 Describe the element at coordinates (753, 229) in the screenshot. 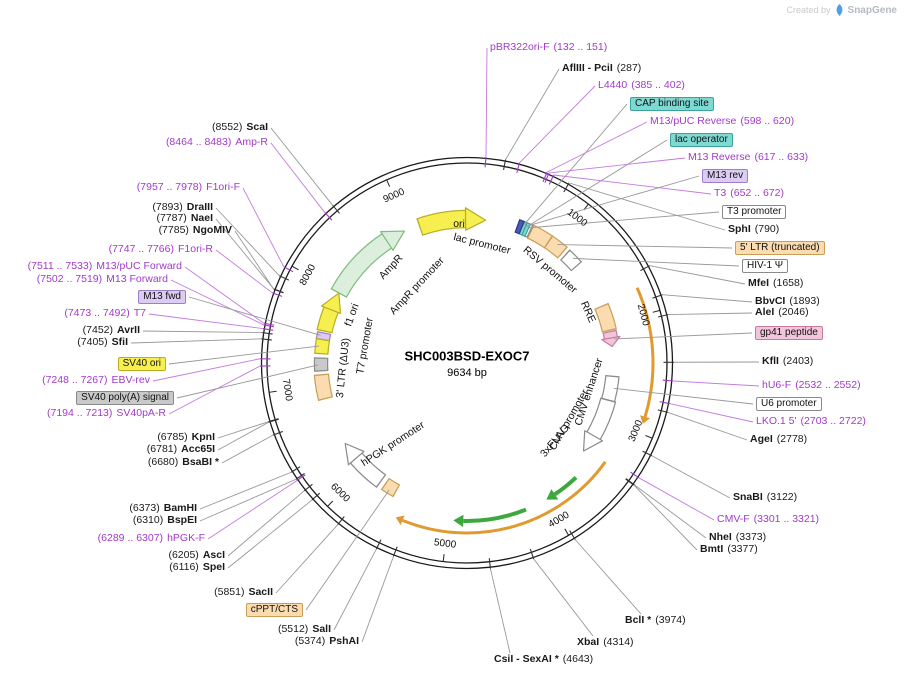

I see `callout-sphI: SphI (790)` at that location.